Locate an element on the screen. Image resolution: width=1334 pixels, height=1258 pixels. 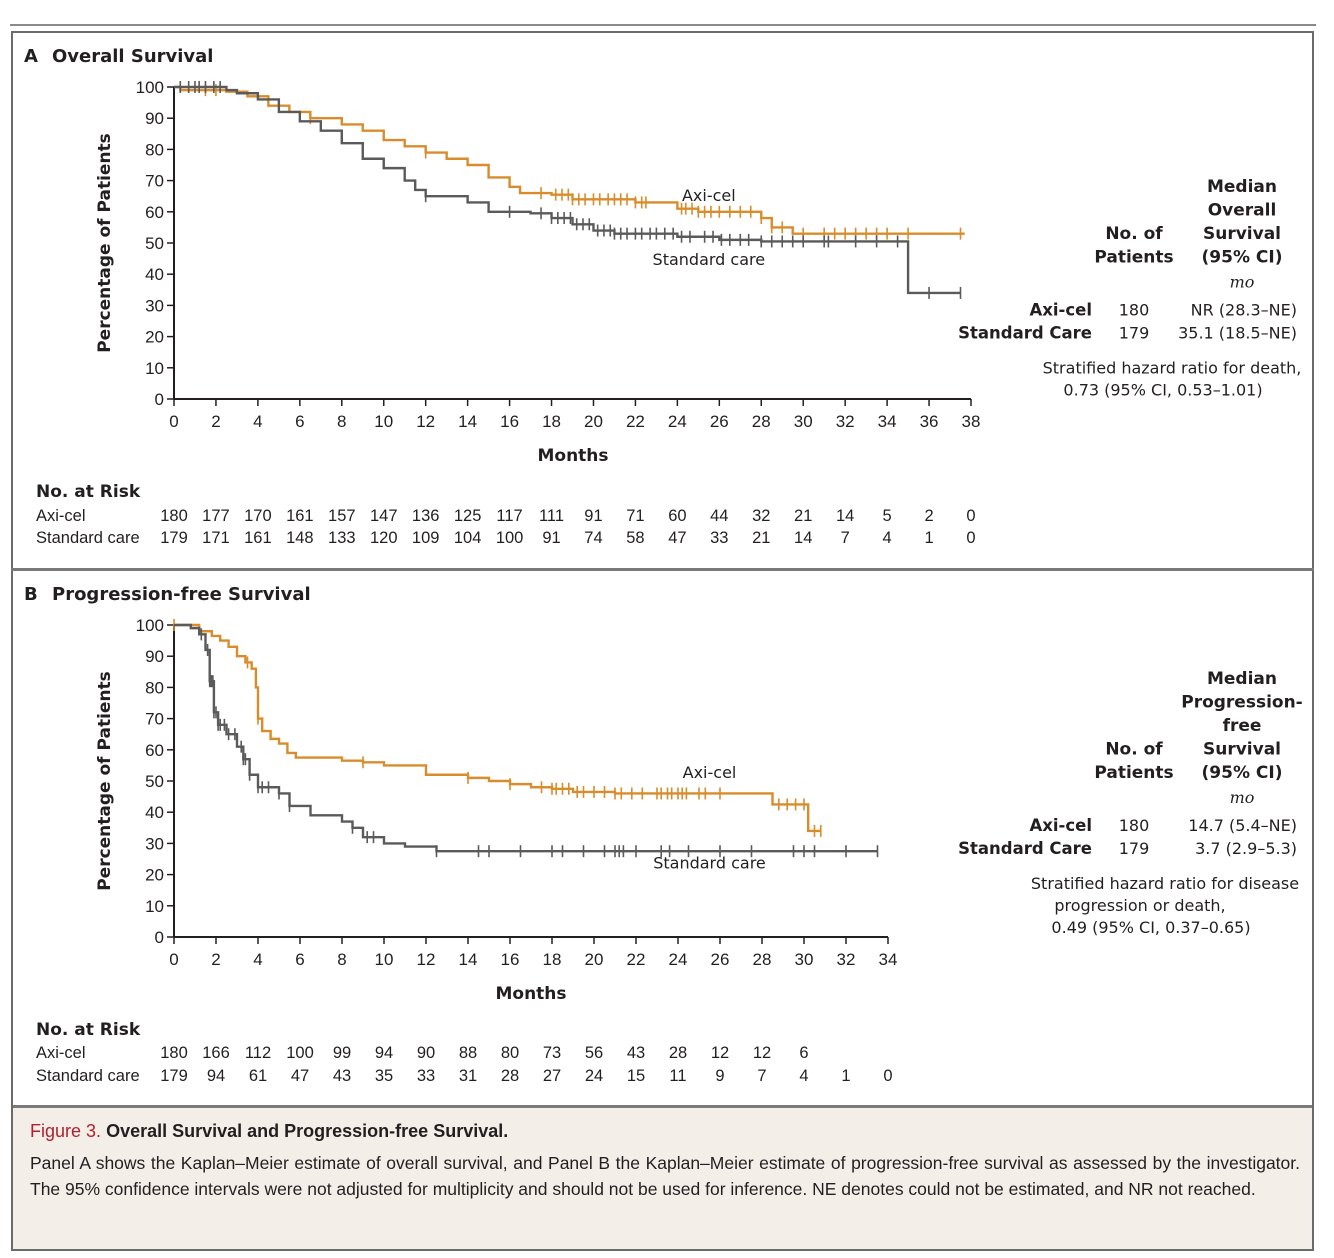
panel-b-at-risk-value: 94 is located at coordinates (216, 1076).